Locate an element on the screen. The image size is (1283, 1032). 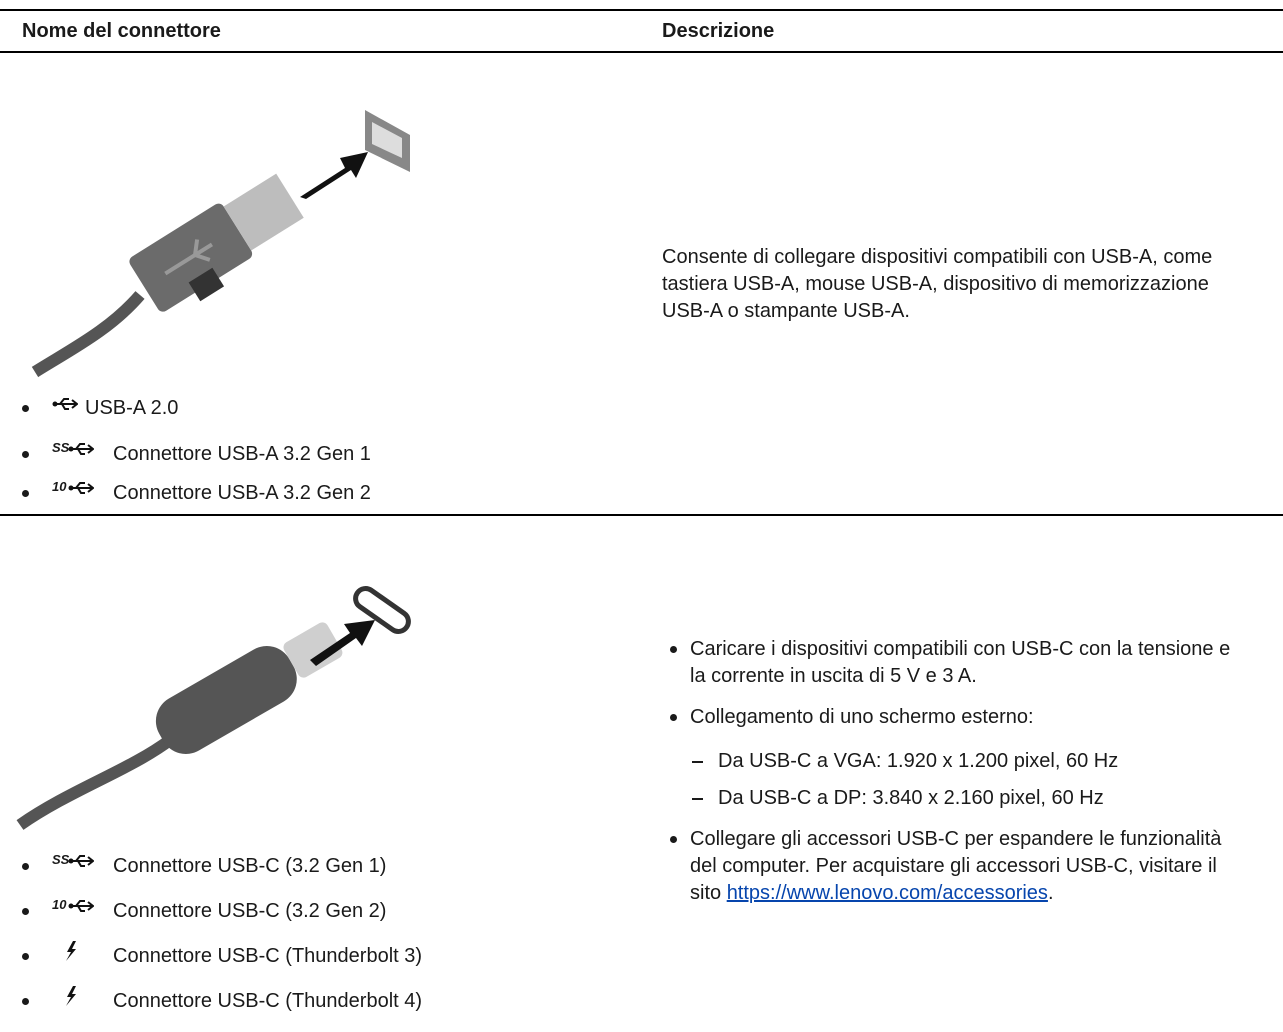
header: Descrizione is located at coordinates (718, 31).